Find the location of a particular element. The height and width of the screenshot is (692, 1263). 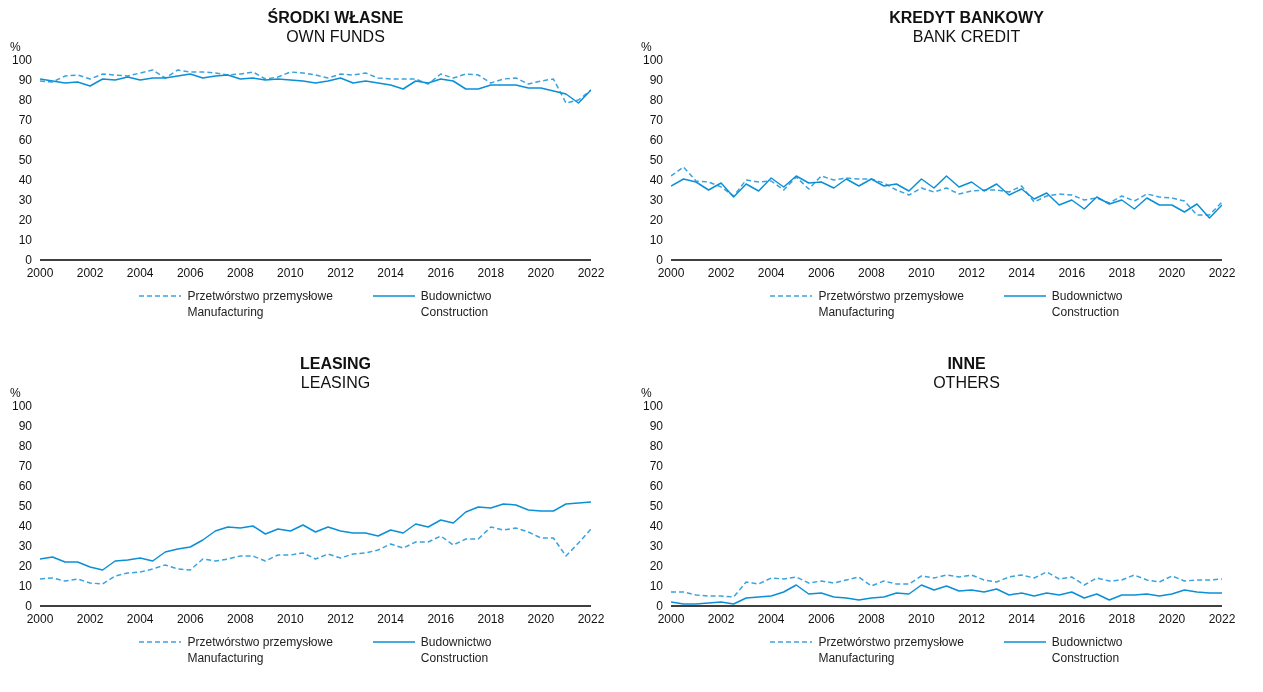

chart-title: INNE is located at coordinates (966, 363).